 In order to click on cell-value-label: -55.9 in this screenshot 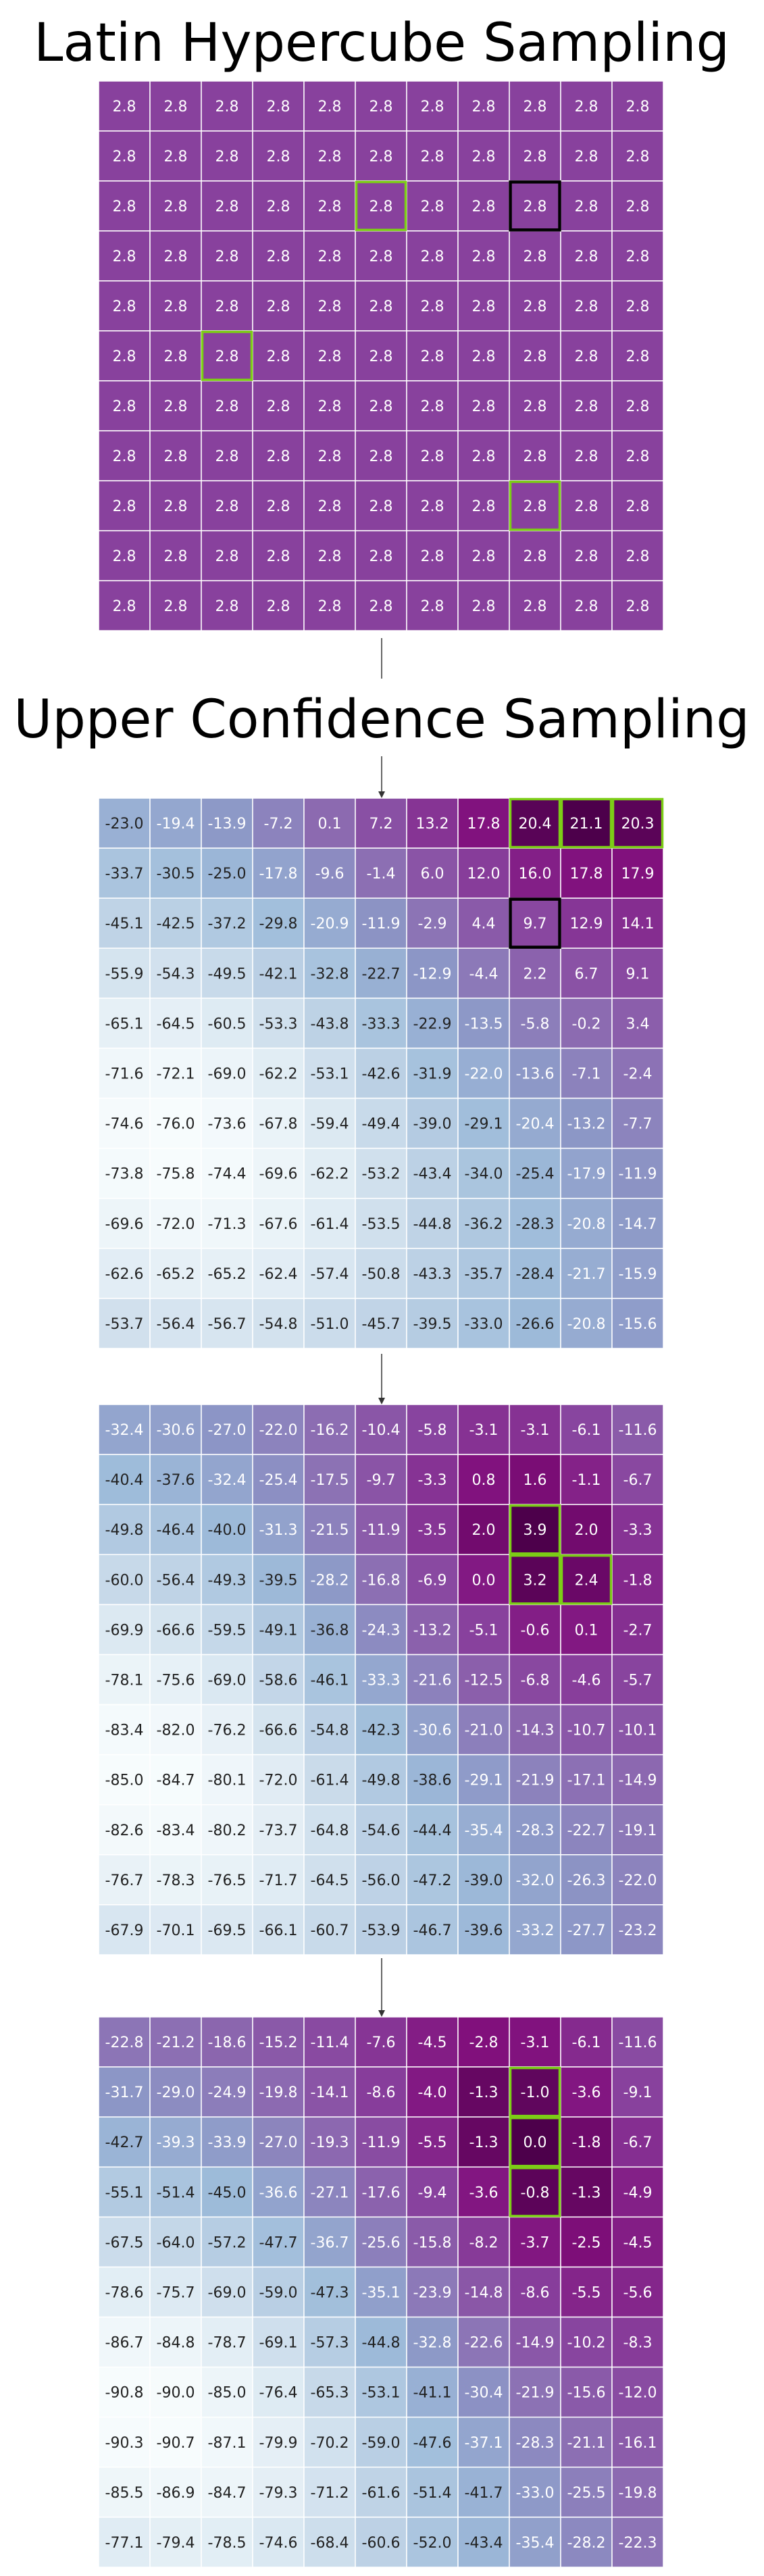, I will do `click(124, 974)`.